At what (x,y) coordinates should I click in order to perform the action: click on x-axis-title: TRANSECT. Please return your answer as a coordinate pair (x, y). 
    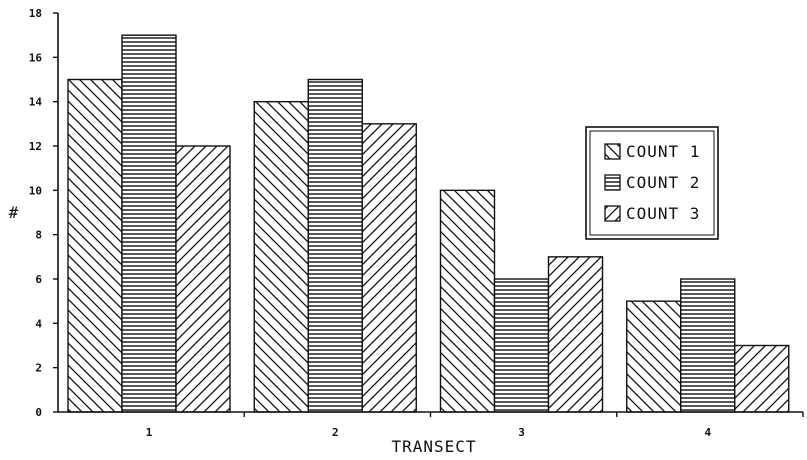
    Looking at the image, I should click on (433, 446).